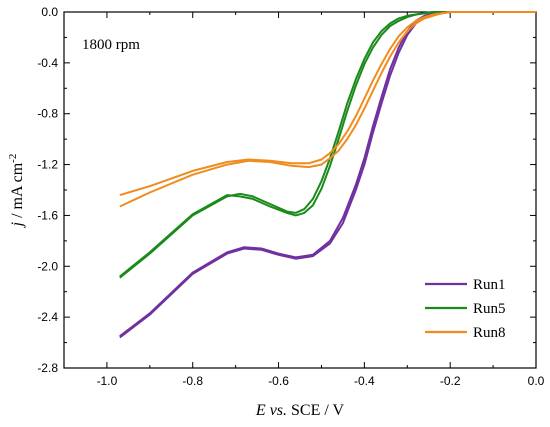 This screenshot has width=550, height=427. Describe the element at coordinates (465, 309) in the screenshot. I see `legend: Run1 Run5 Run8` at that location.